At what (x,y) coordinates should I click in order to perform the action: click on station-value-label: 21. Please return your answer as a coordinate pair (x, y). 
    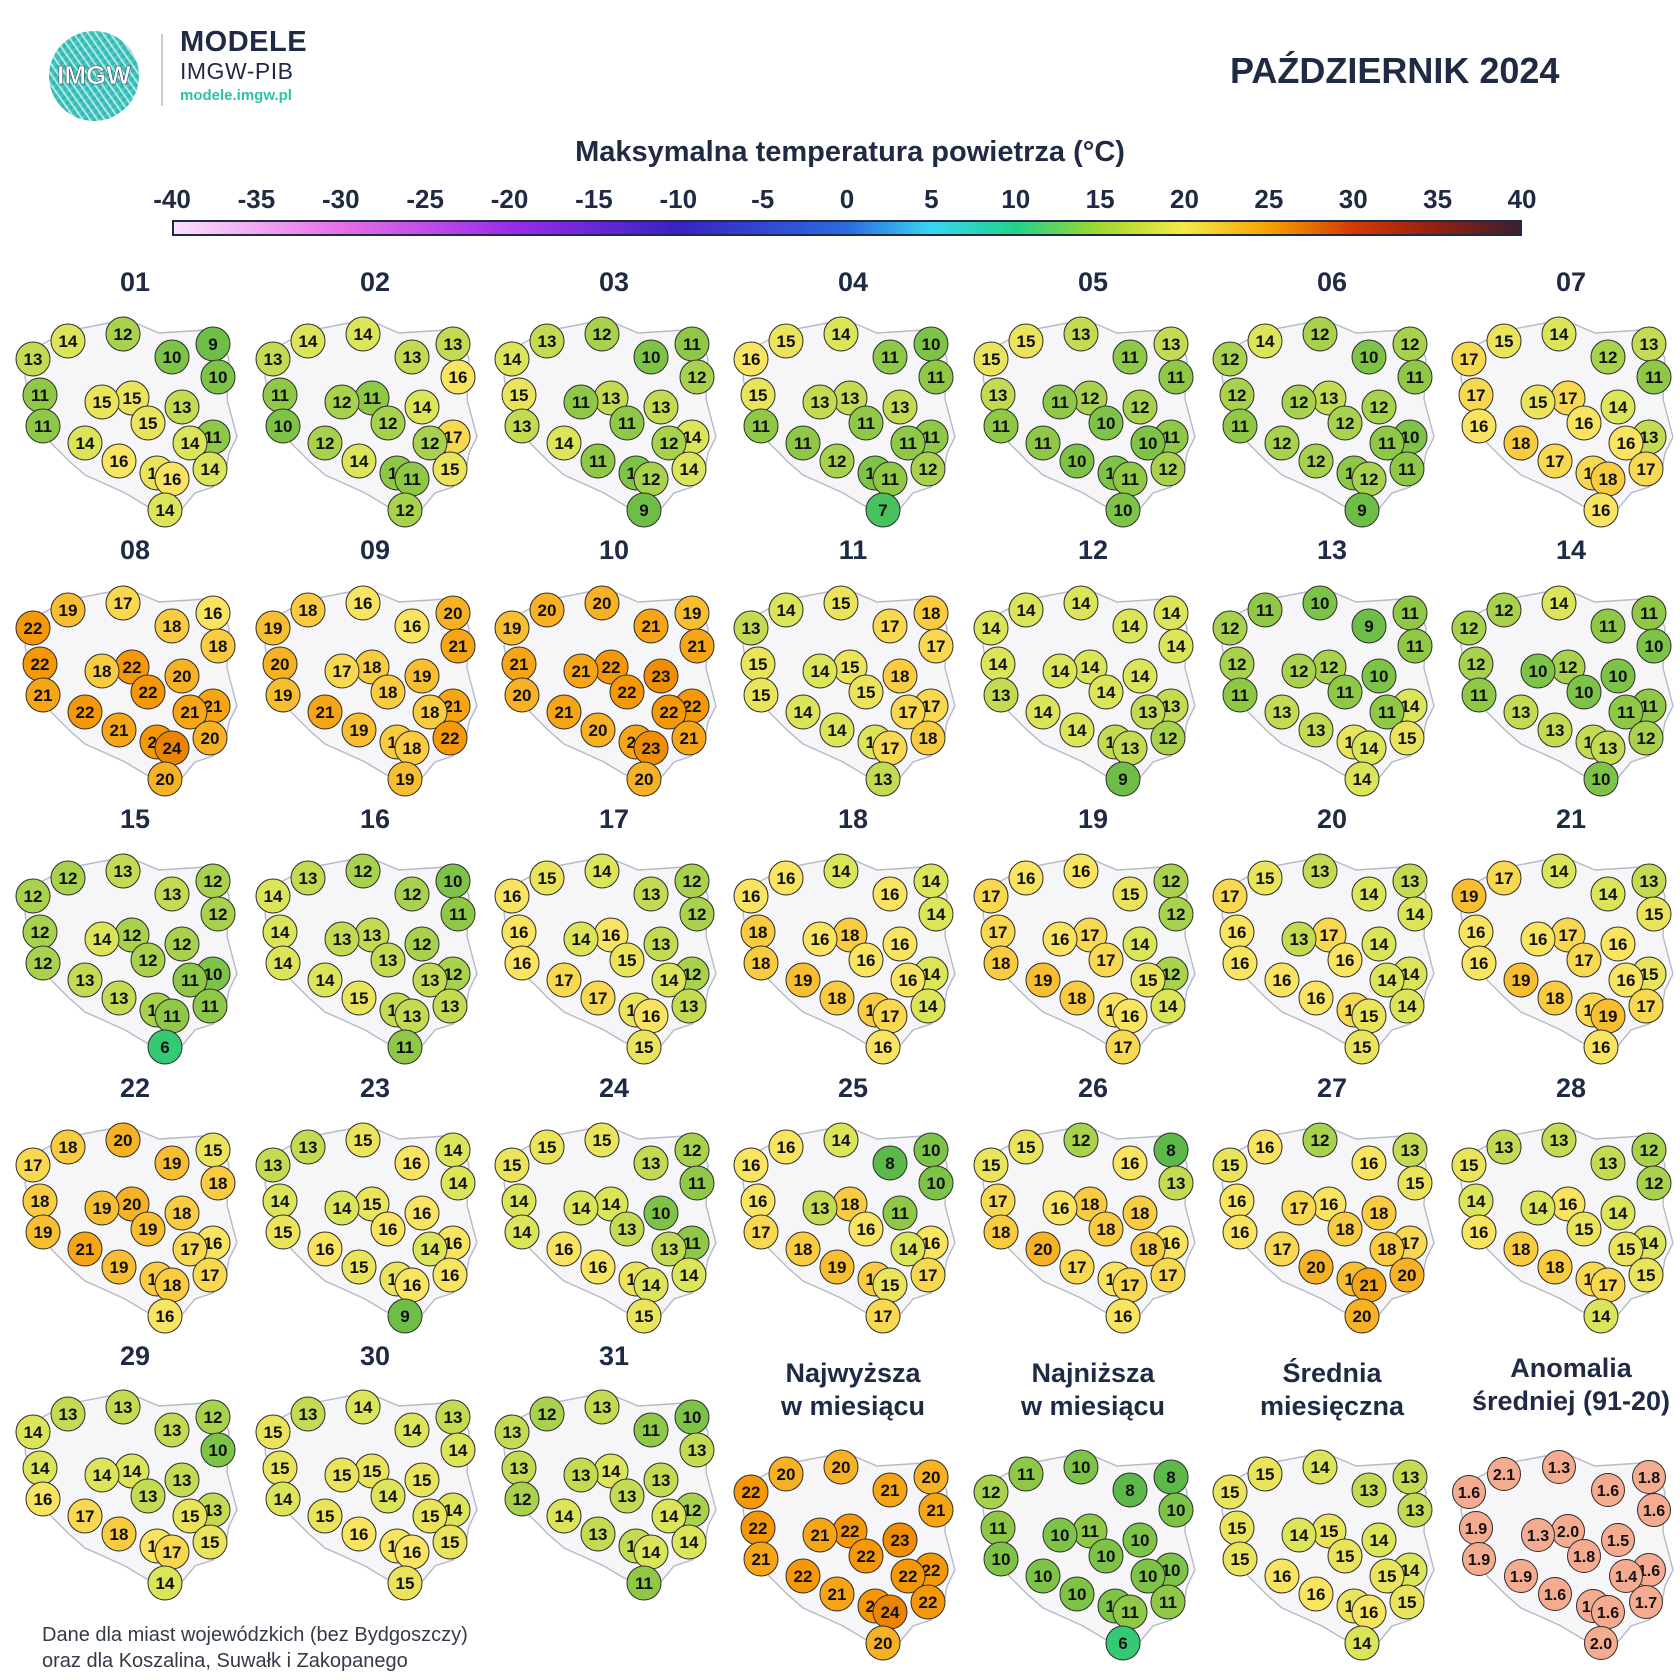
    Looking at the image, I should click on (837, 1594).